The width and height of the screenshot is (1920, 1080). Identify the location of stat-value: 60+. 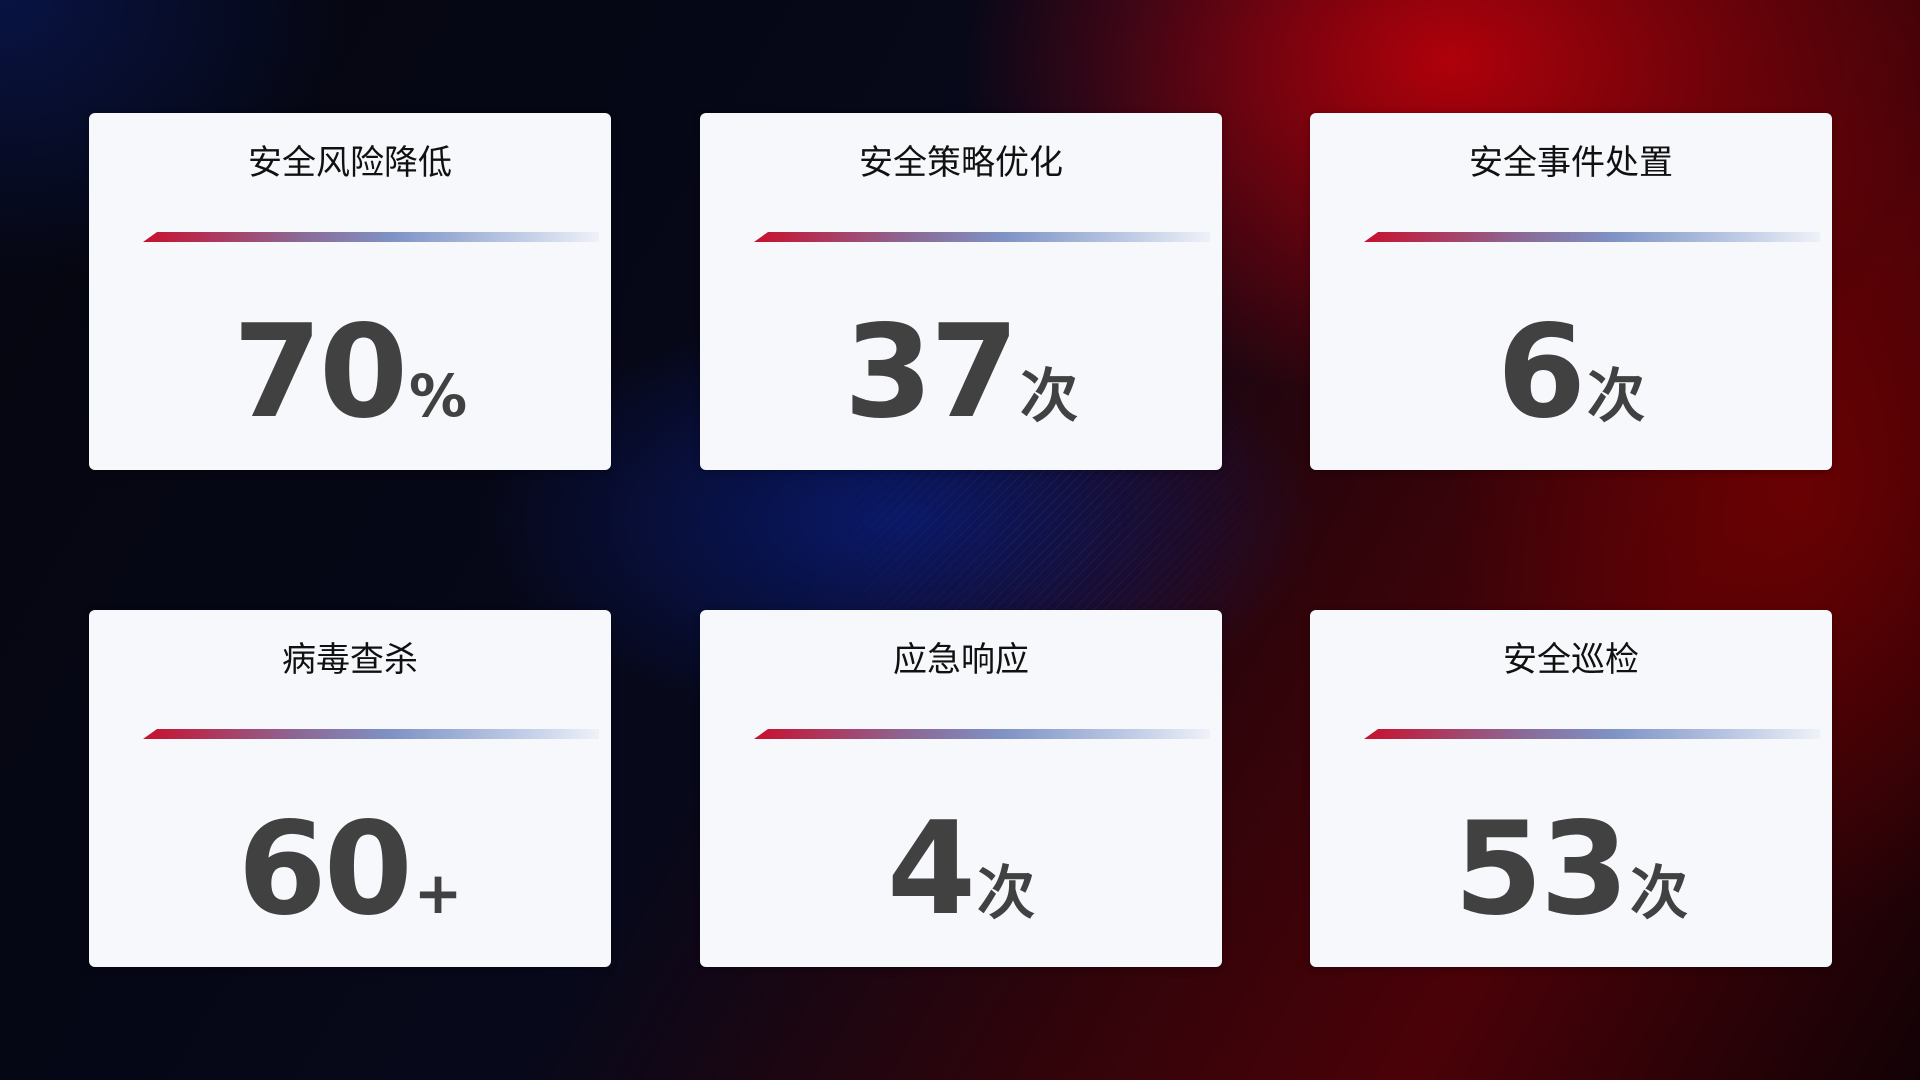
(350, 869).